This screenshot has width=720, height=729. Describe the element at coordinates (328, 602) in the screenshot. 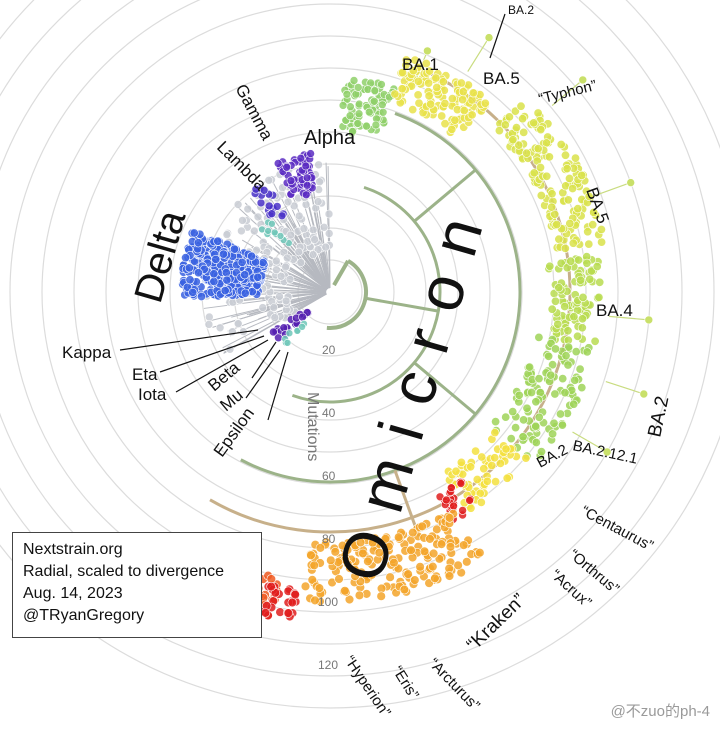

I see `axis-tick-100: 100` at that location.